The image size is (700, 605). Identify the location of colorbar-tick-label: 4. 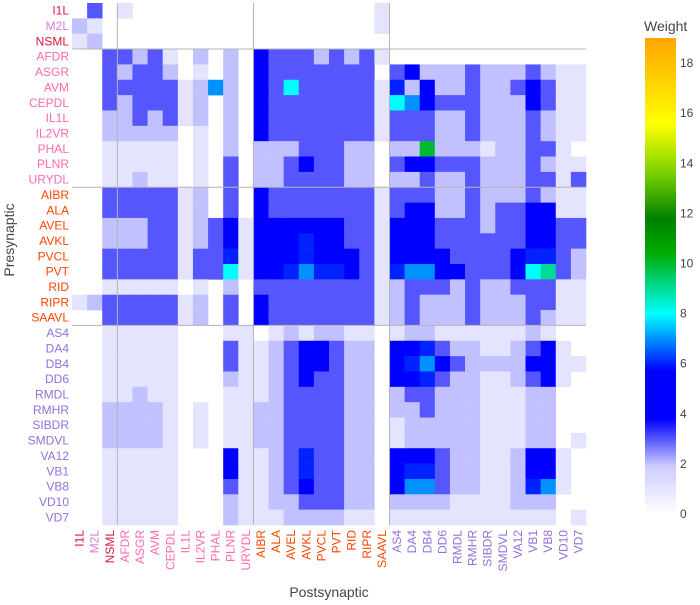
(683, 414).